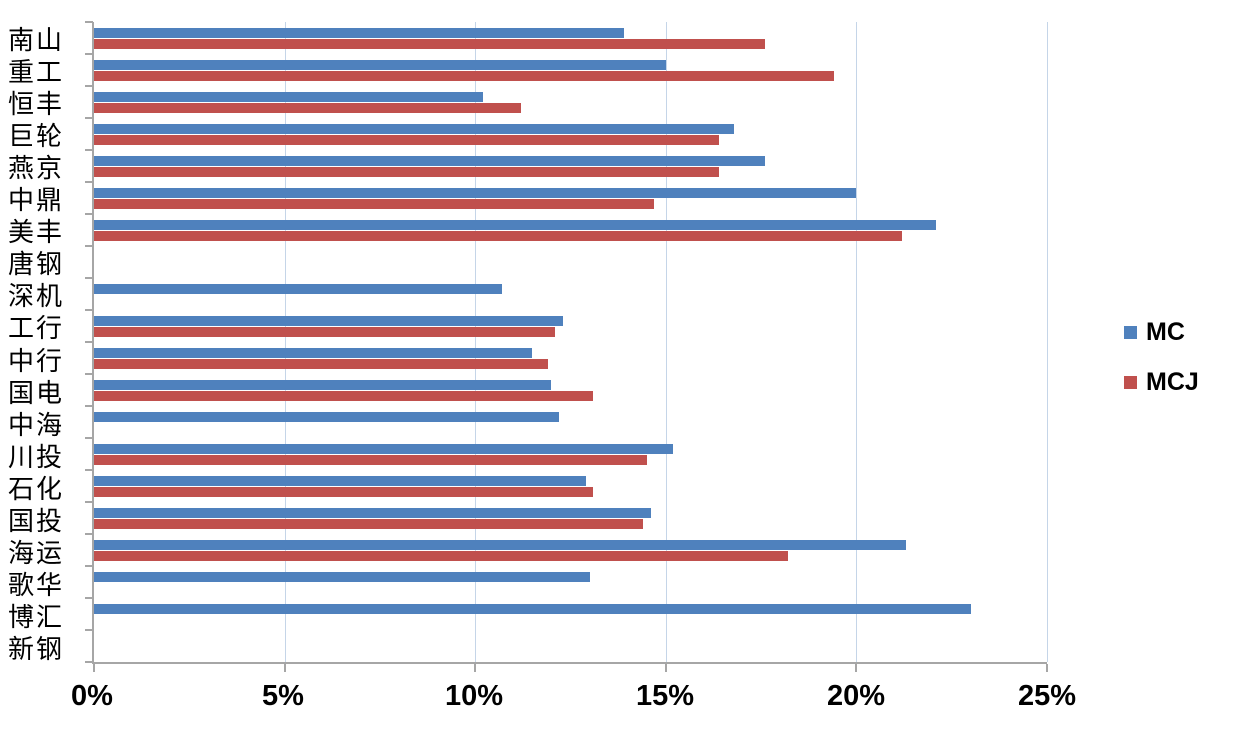 This screenshot has width=1245, height=729. I want to click on mcj-series-label: MCJ, so click(1172, 382).